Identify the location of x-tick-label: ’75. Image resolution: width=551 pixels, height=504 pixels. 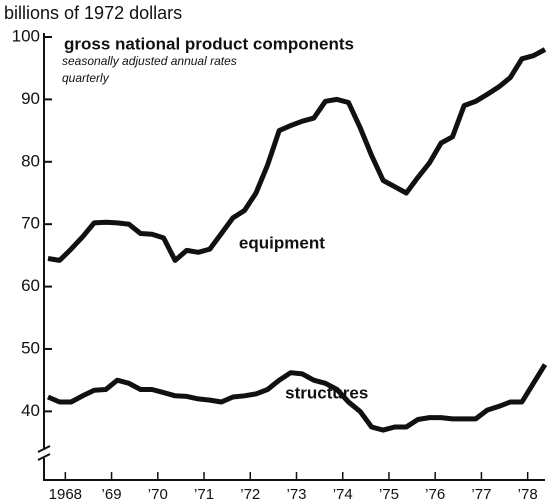
(389, 494).